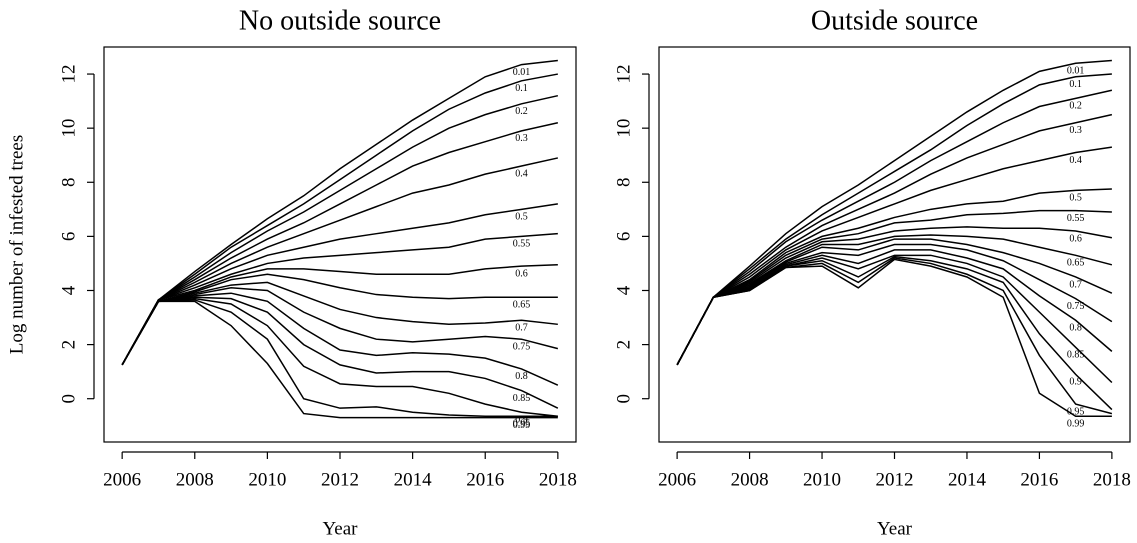 The height and width of the screenshot is (543, 1137). I want to click on chart-title: No outside source, so click(340, 20).